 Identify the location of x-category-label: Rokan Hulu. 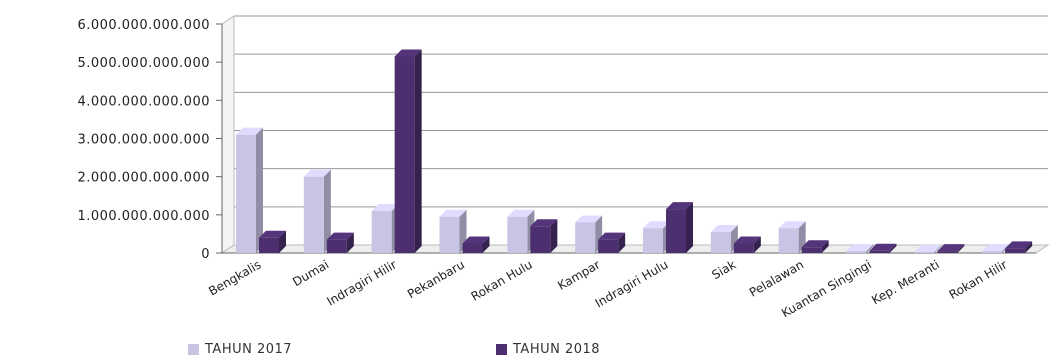
(502, 280).